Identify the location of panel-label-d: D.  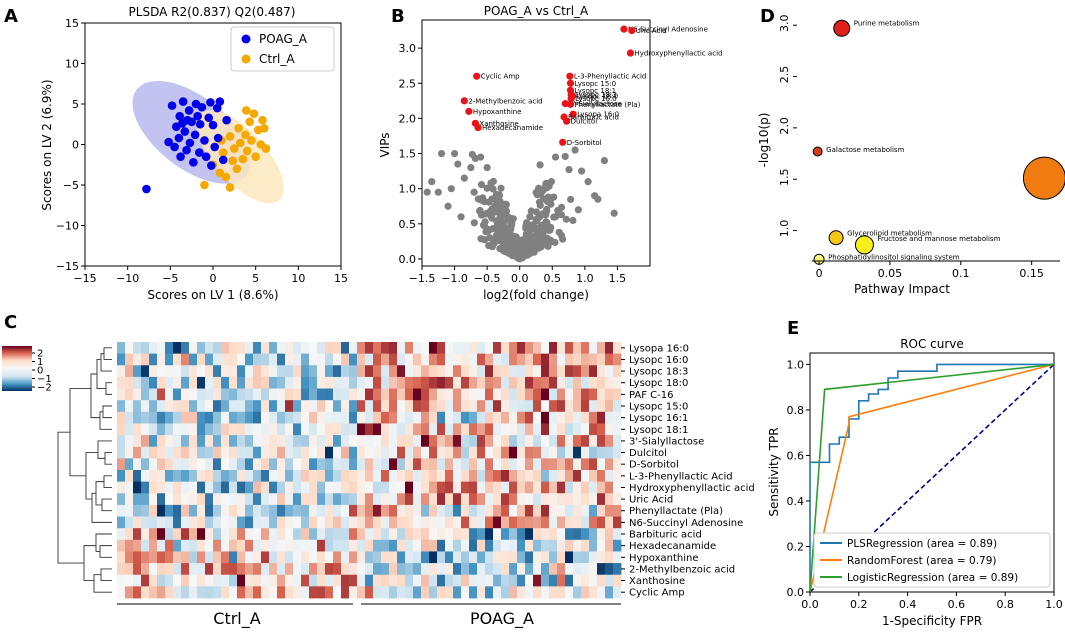
(767, 16).